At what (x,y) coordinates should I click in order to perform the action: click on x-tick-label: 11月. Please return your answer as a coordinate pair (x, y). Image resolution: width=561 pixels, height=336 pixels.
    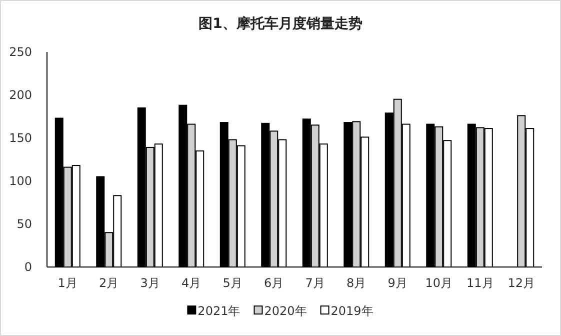
    Looking at the image, I should click on (480, 283).